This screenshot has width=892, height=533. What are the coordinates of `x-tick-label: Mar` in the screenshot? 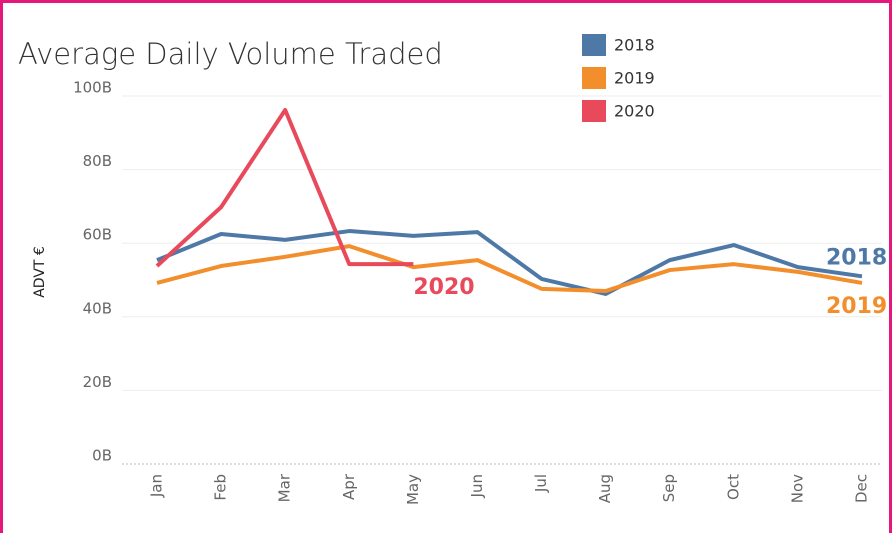 It's located at (285, 487).